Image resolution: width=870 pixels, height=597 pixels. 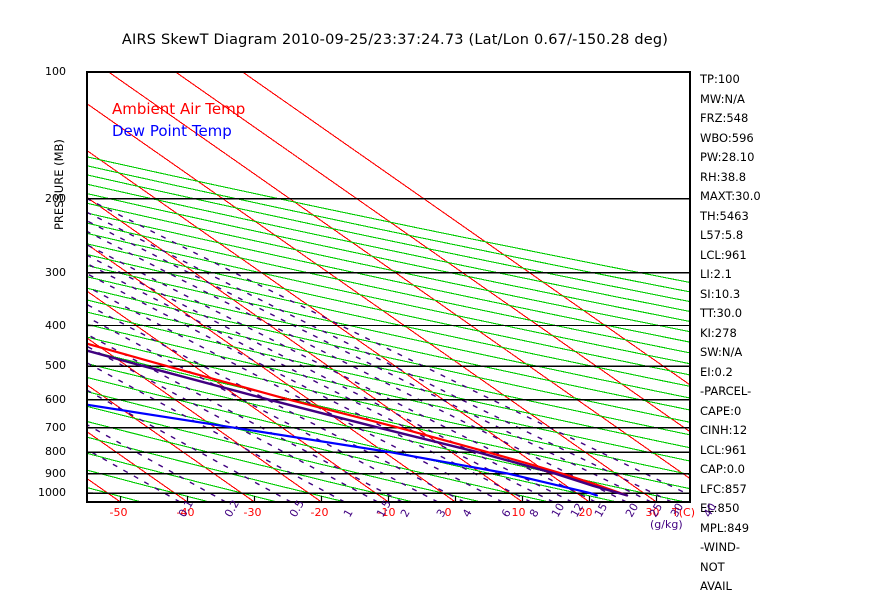 What do you see at coordinates (722, 469) in the screenshot?
I see `readout-item-cap: CAP:0.0` at bounding box center [722, 469].